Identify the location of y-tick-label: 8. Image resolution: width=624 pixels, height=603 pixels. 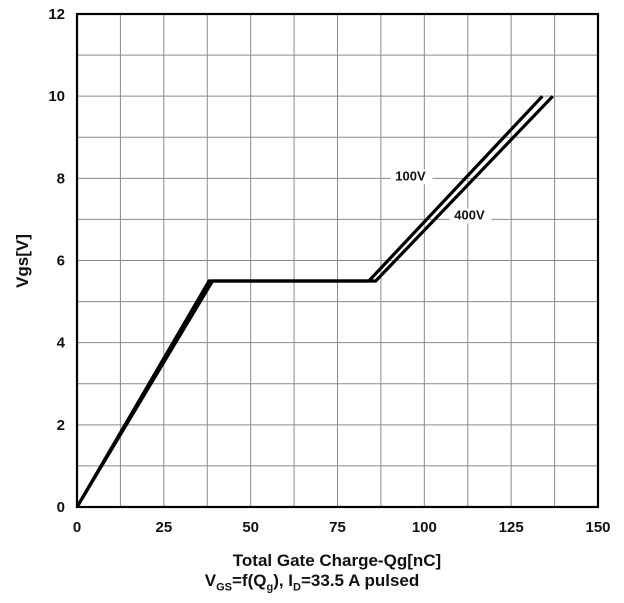
(61, 178).